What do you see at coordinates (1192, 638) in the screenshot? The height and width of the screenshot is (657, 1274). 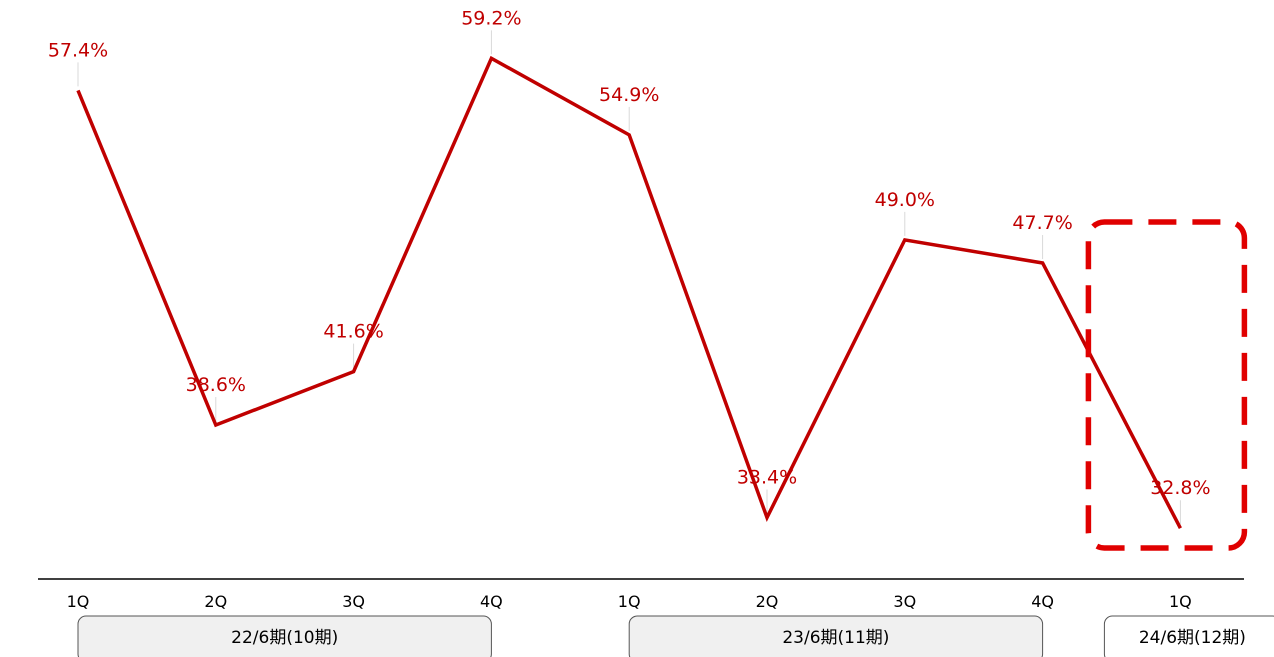 I see `period-label: 24/6期(12期)` at bounding box center [1192, 638].